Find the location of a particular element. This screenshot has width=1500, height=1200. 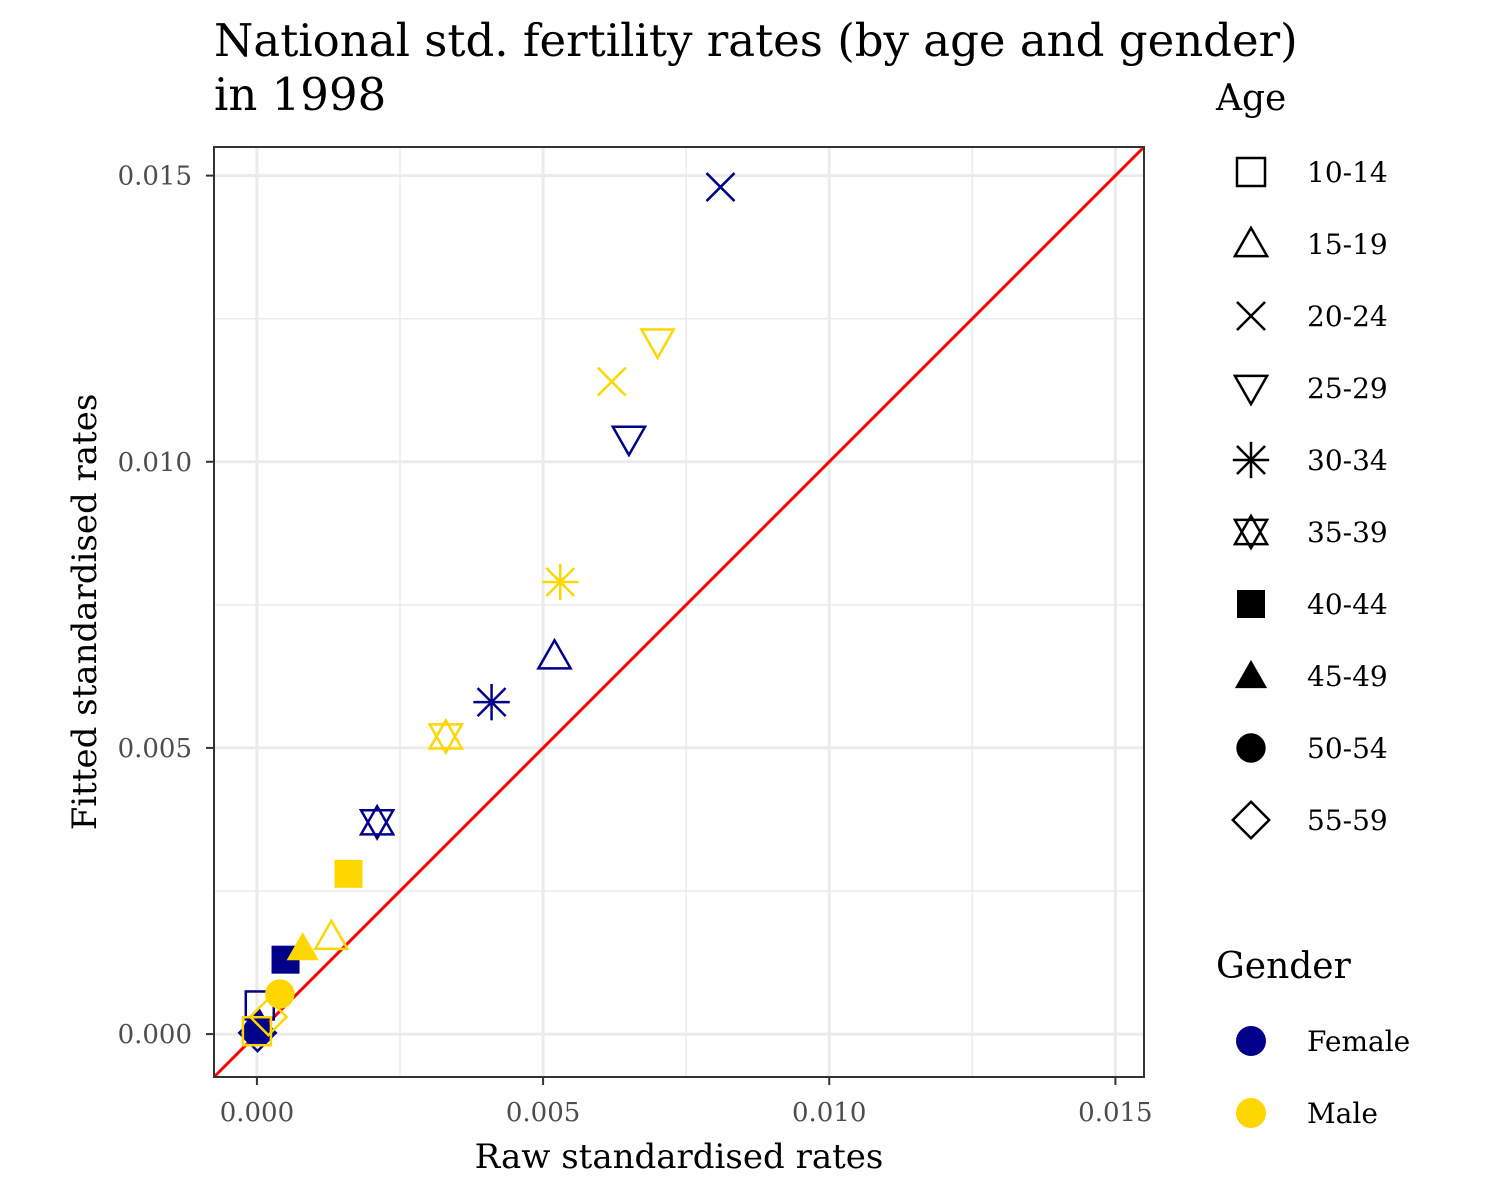

y-tick-label: 0.000 is located at coordinates (155, 1035).